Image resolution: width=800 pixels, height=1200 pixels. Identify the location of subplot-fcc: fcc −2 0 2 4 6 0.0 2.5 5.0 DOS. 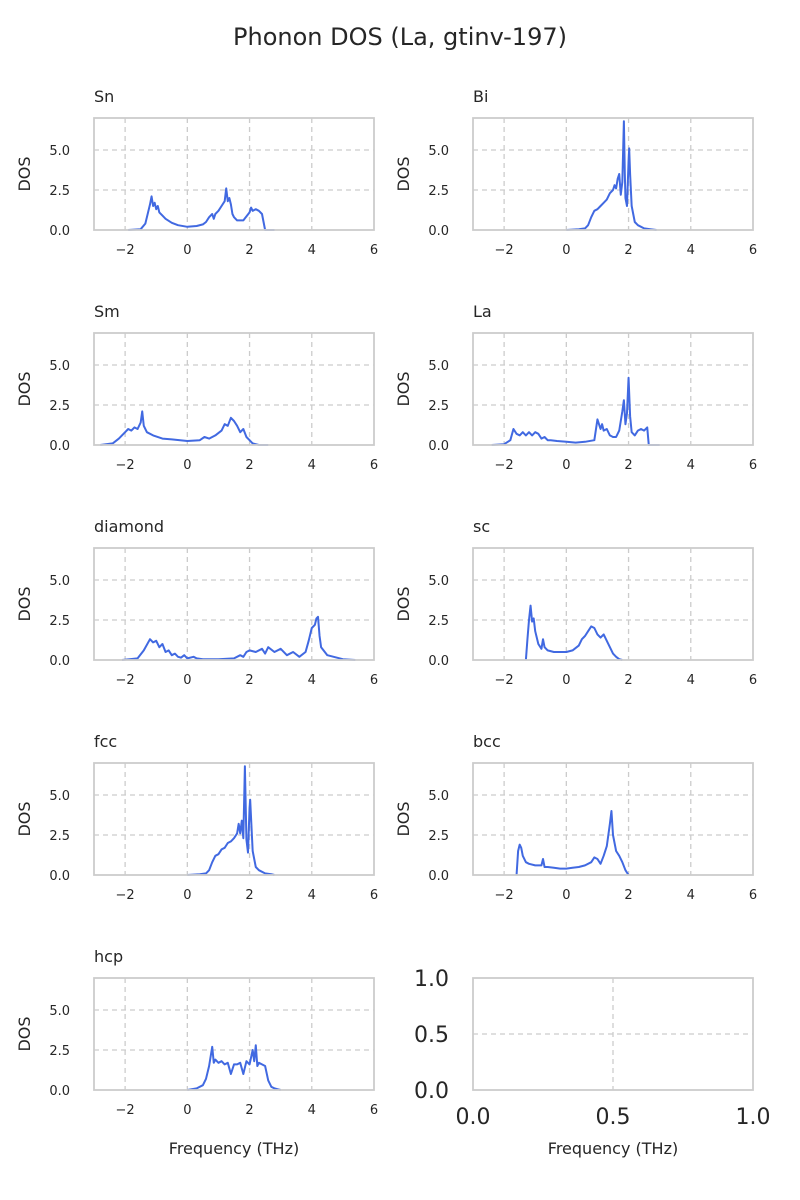
(196, 817).